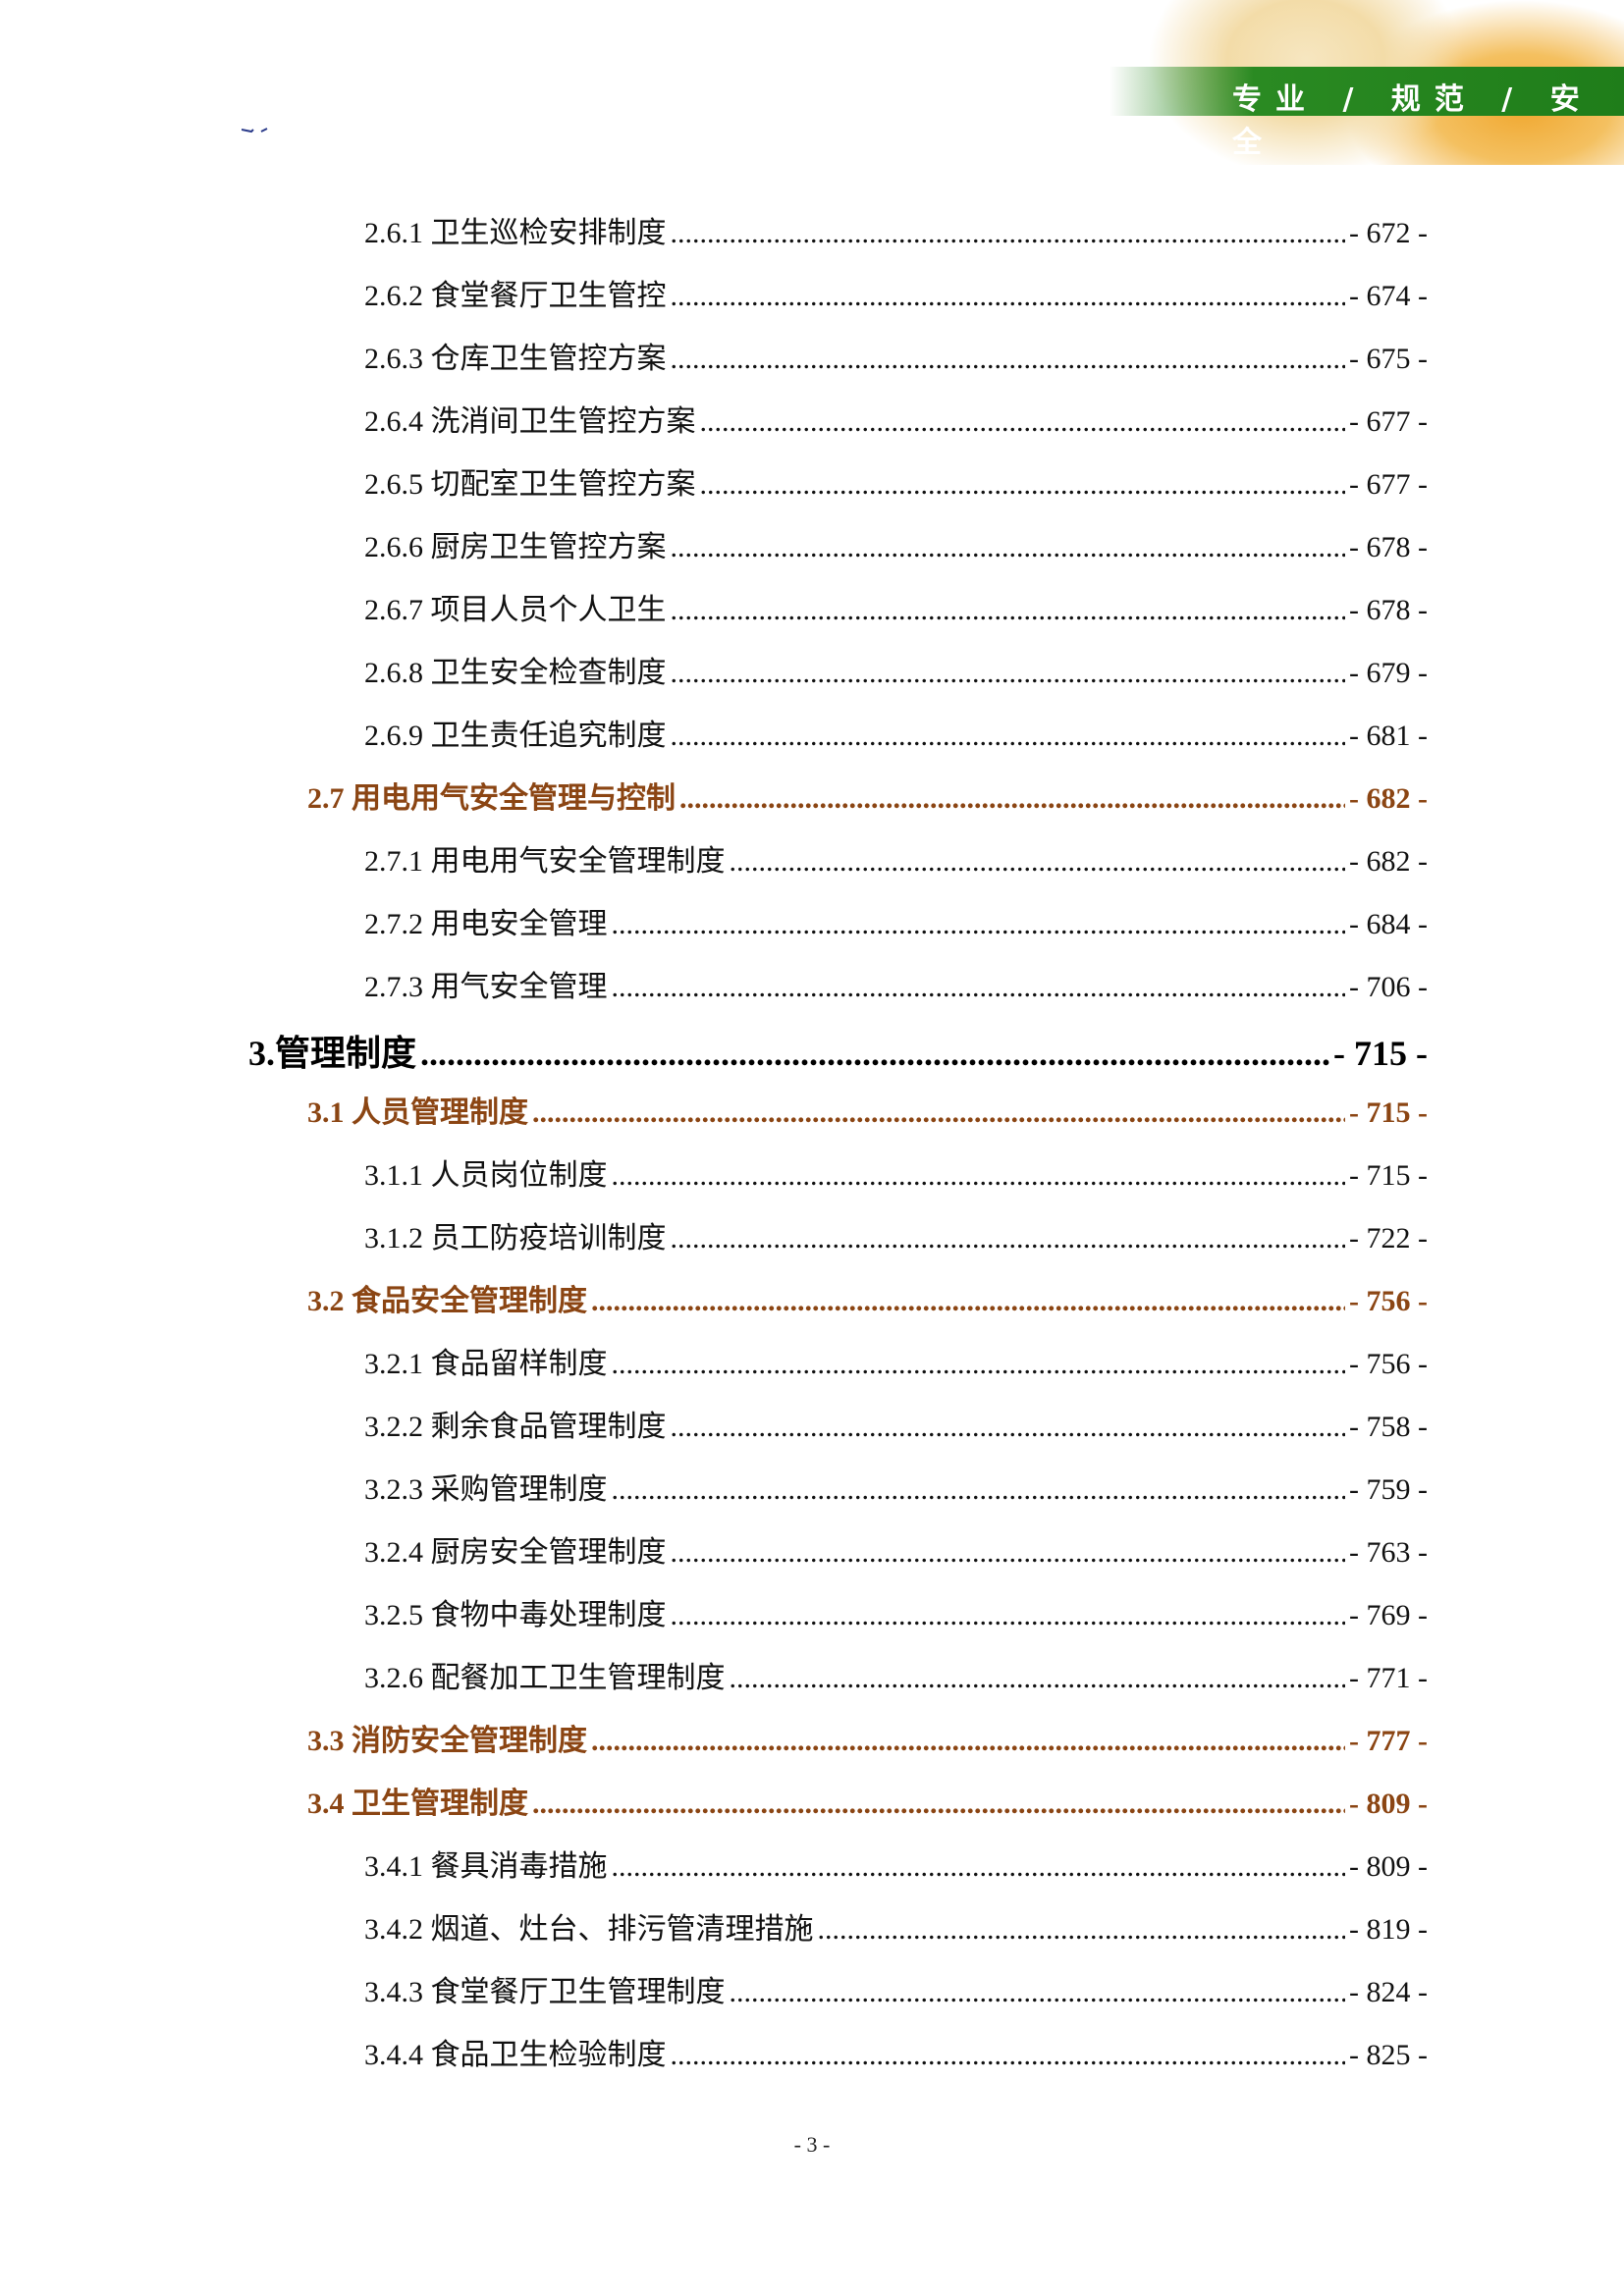 The width and height of the screenshot is (1624, 2296). Describe the element at coordinates (447, 1741) in the screenshot. I see `toc-entry-title: 3.3 消防安全管理制度` at that location.